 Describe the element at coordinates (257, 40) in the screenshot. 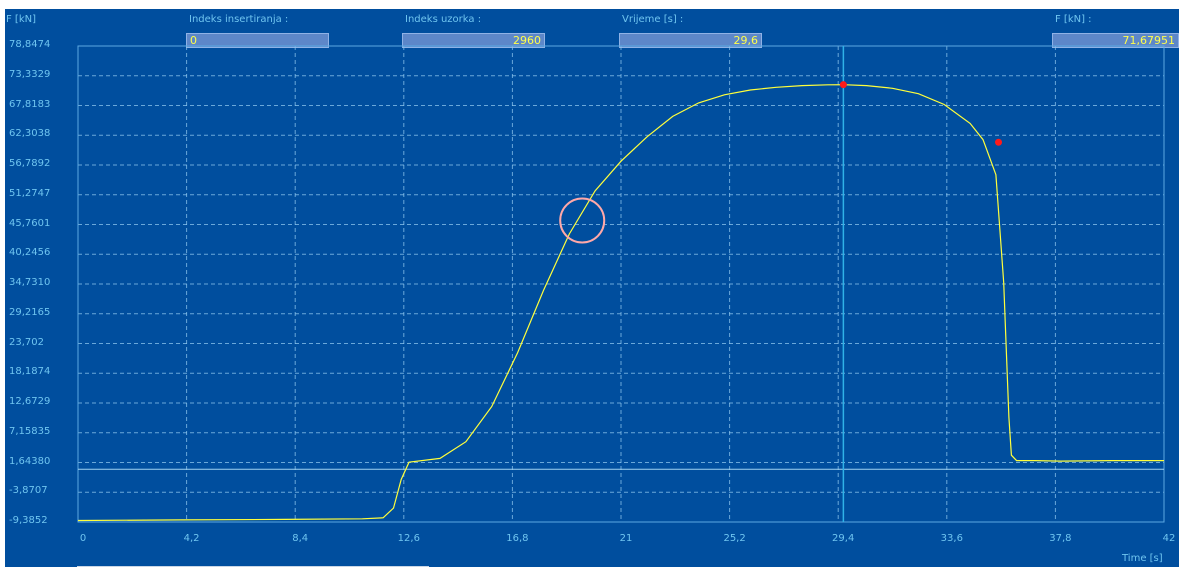

I see `insertion-index-field: 0` at that location.